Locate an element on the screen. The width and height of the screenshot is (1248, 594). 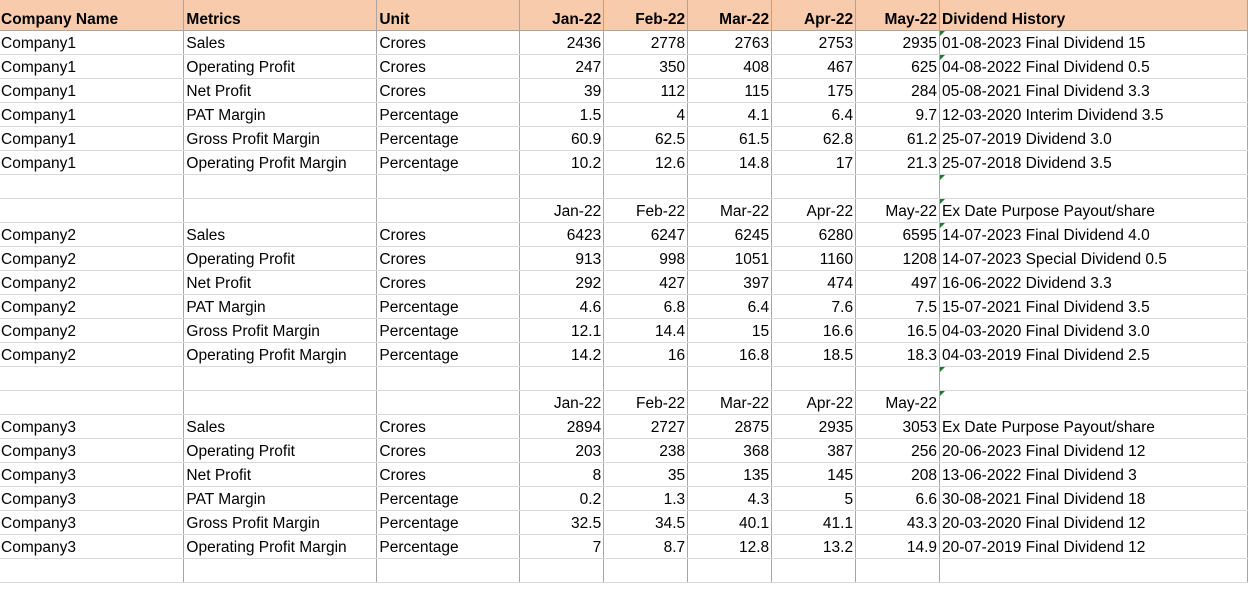
may-22-cell: 3053 is located at coordinates (898, 426).